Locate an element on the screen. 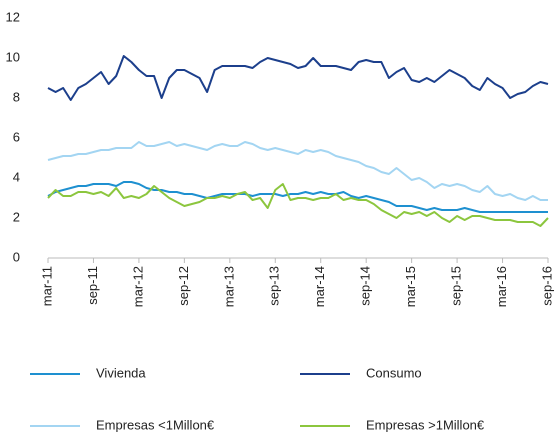 The image size is (557, 435). y-tick-label: 10 is located at coordinates (13, 56).